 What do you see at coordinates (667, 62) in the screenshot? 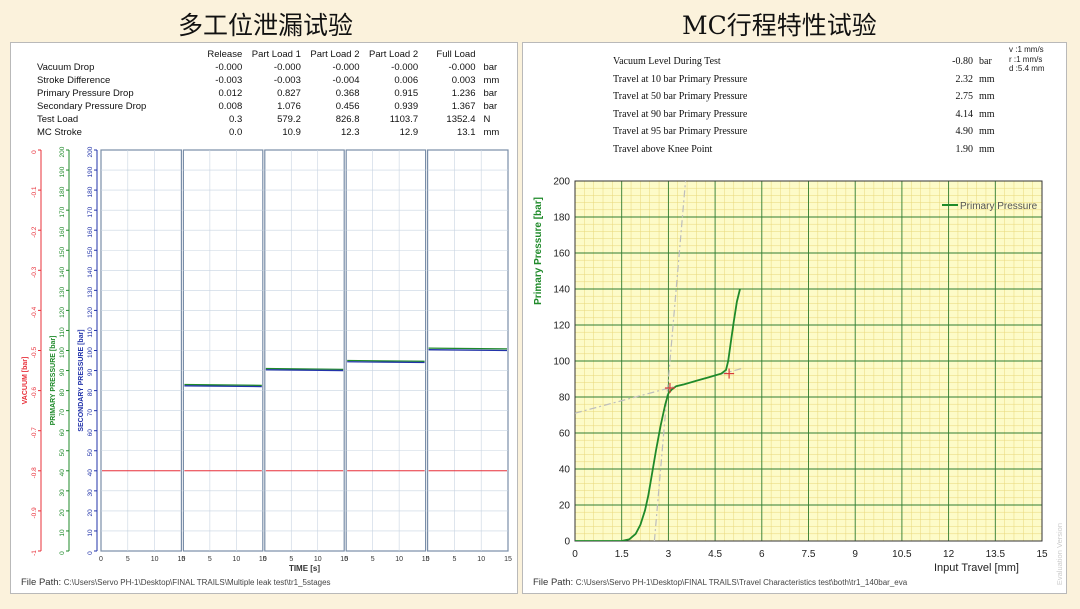
I see `row-label: Vacuum Level During Test` at bounding box center [667, 62].